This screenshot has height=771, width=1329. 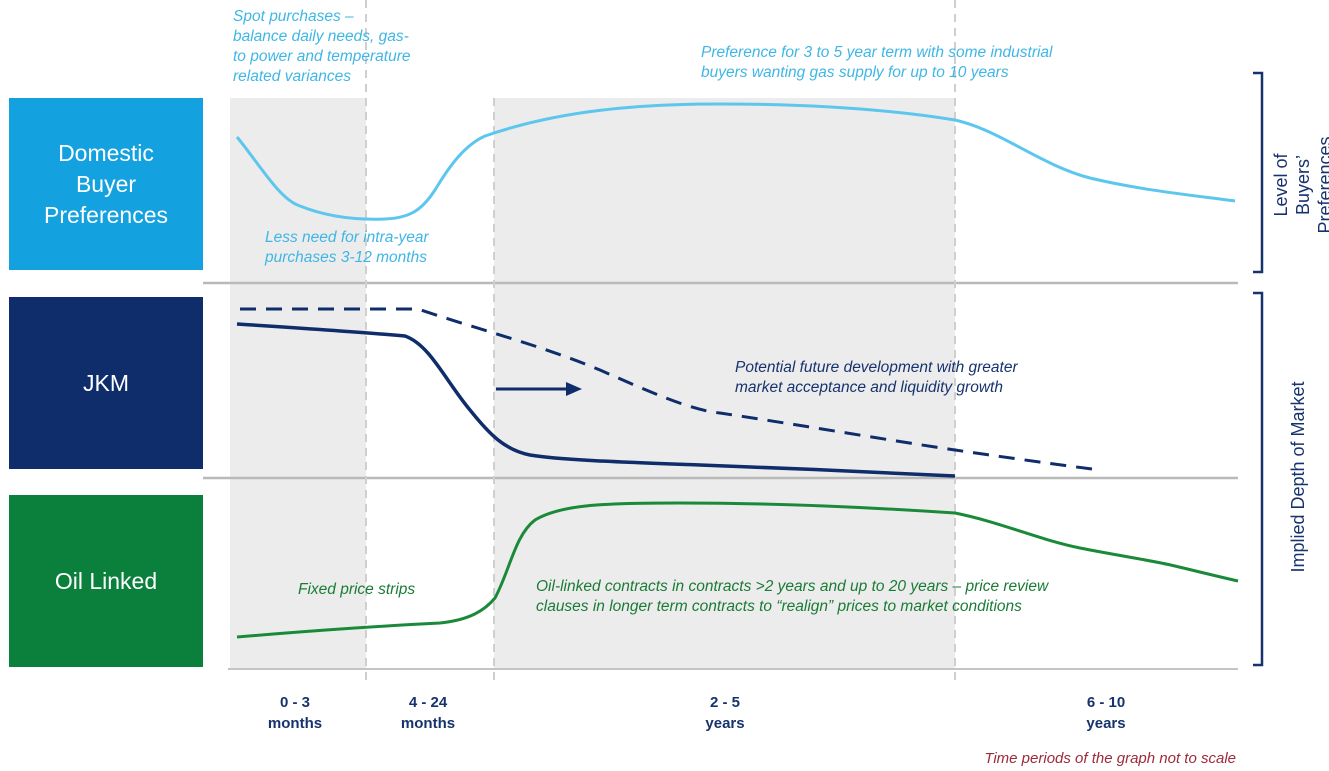 I want to click on annotation-fixed-price: Fixed price strips, so click(x=357, y=589).